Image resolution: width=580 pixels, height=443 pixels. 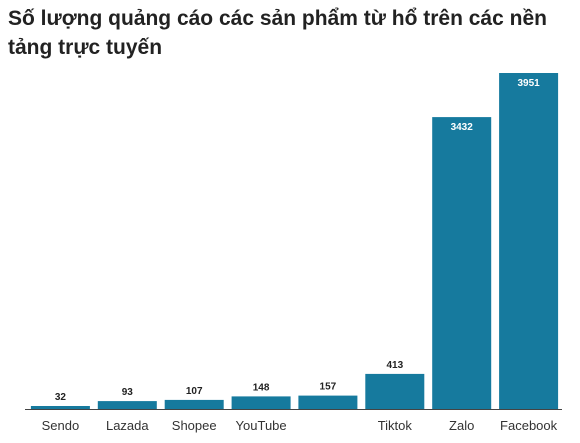 What do you see at coordinates (394, 365) in the screenshot?
I see `bar-value-label: 413` at bounding box center [394, 365].